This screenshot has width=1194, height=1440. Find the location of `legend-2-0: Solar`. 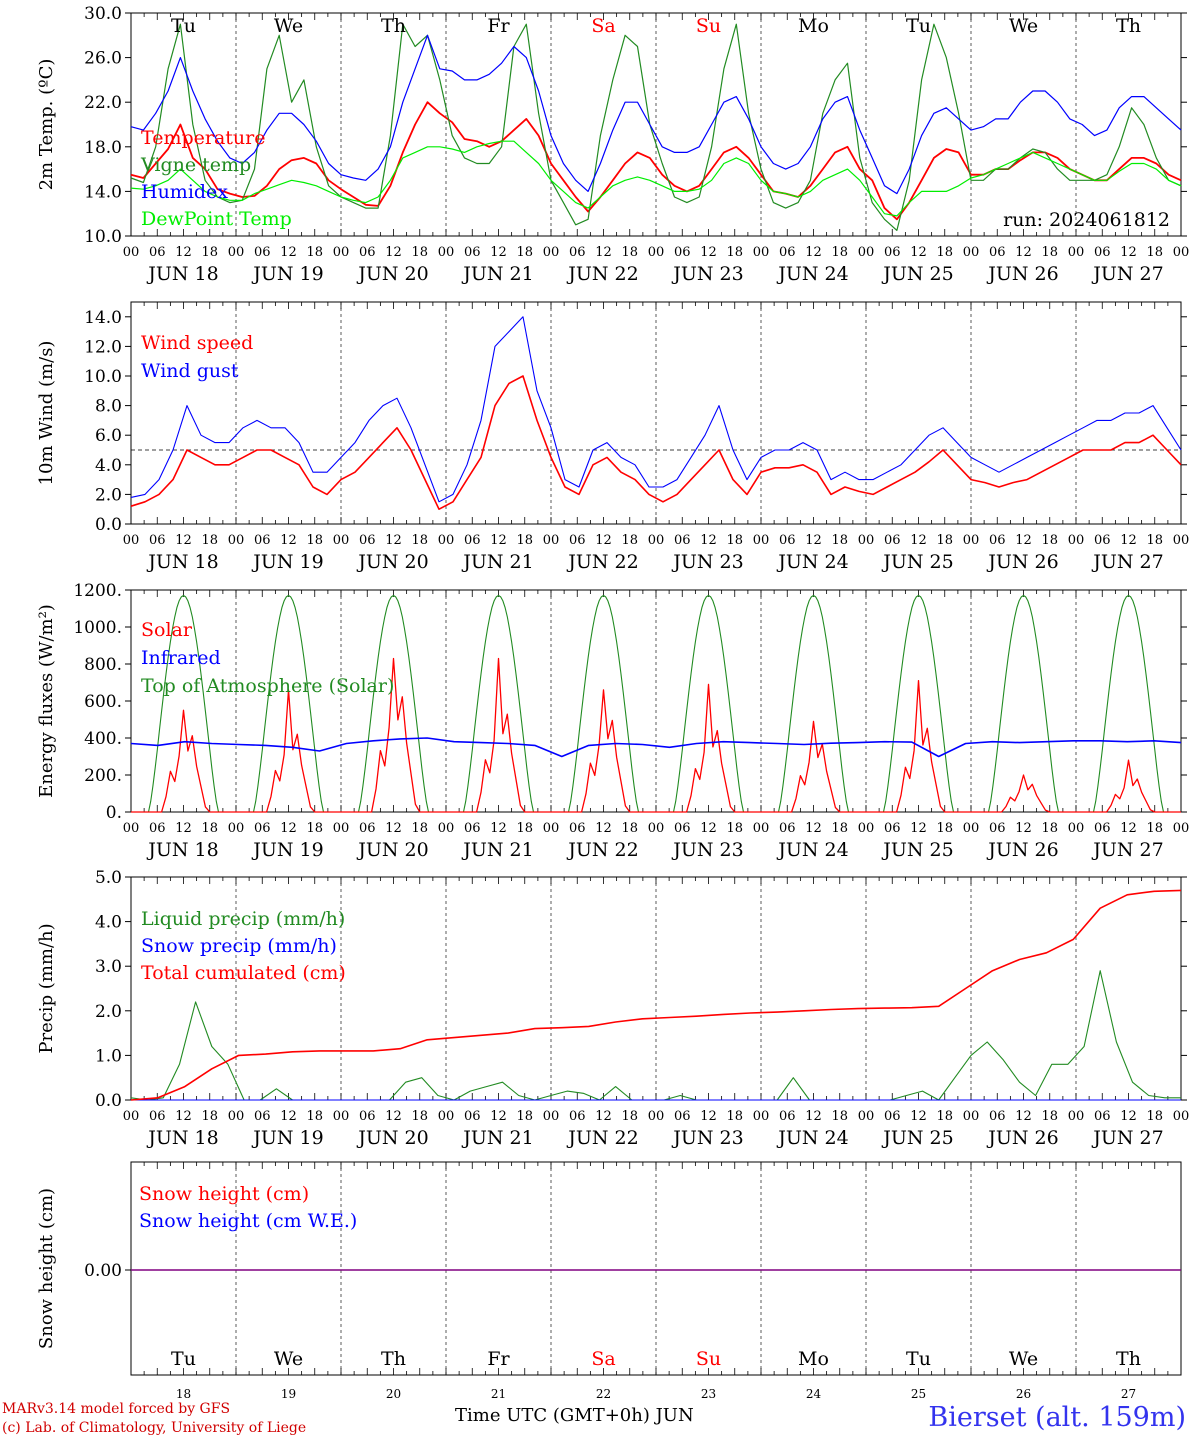

legend-2-0: Solar is located at coordinates (167, 630).